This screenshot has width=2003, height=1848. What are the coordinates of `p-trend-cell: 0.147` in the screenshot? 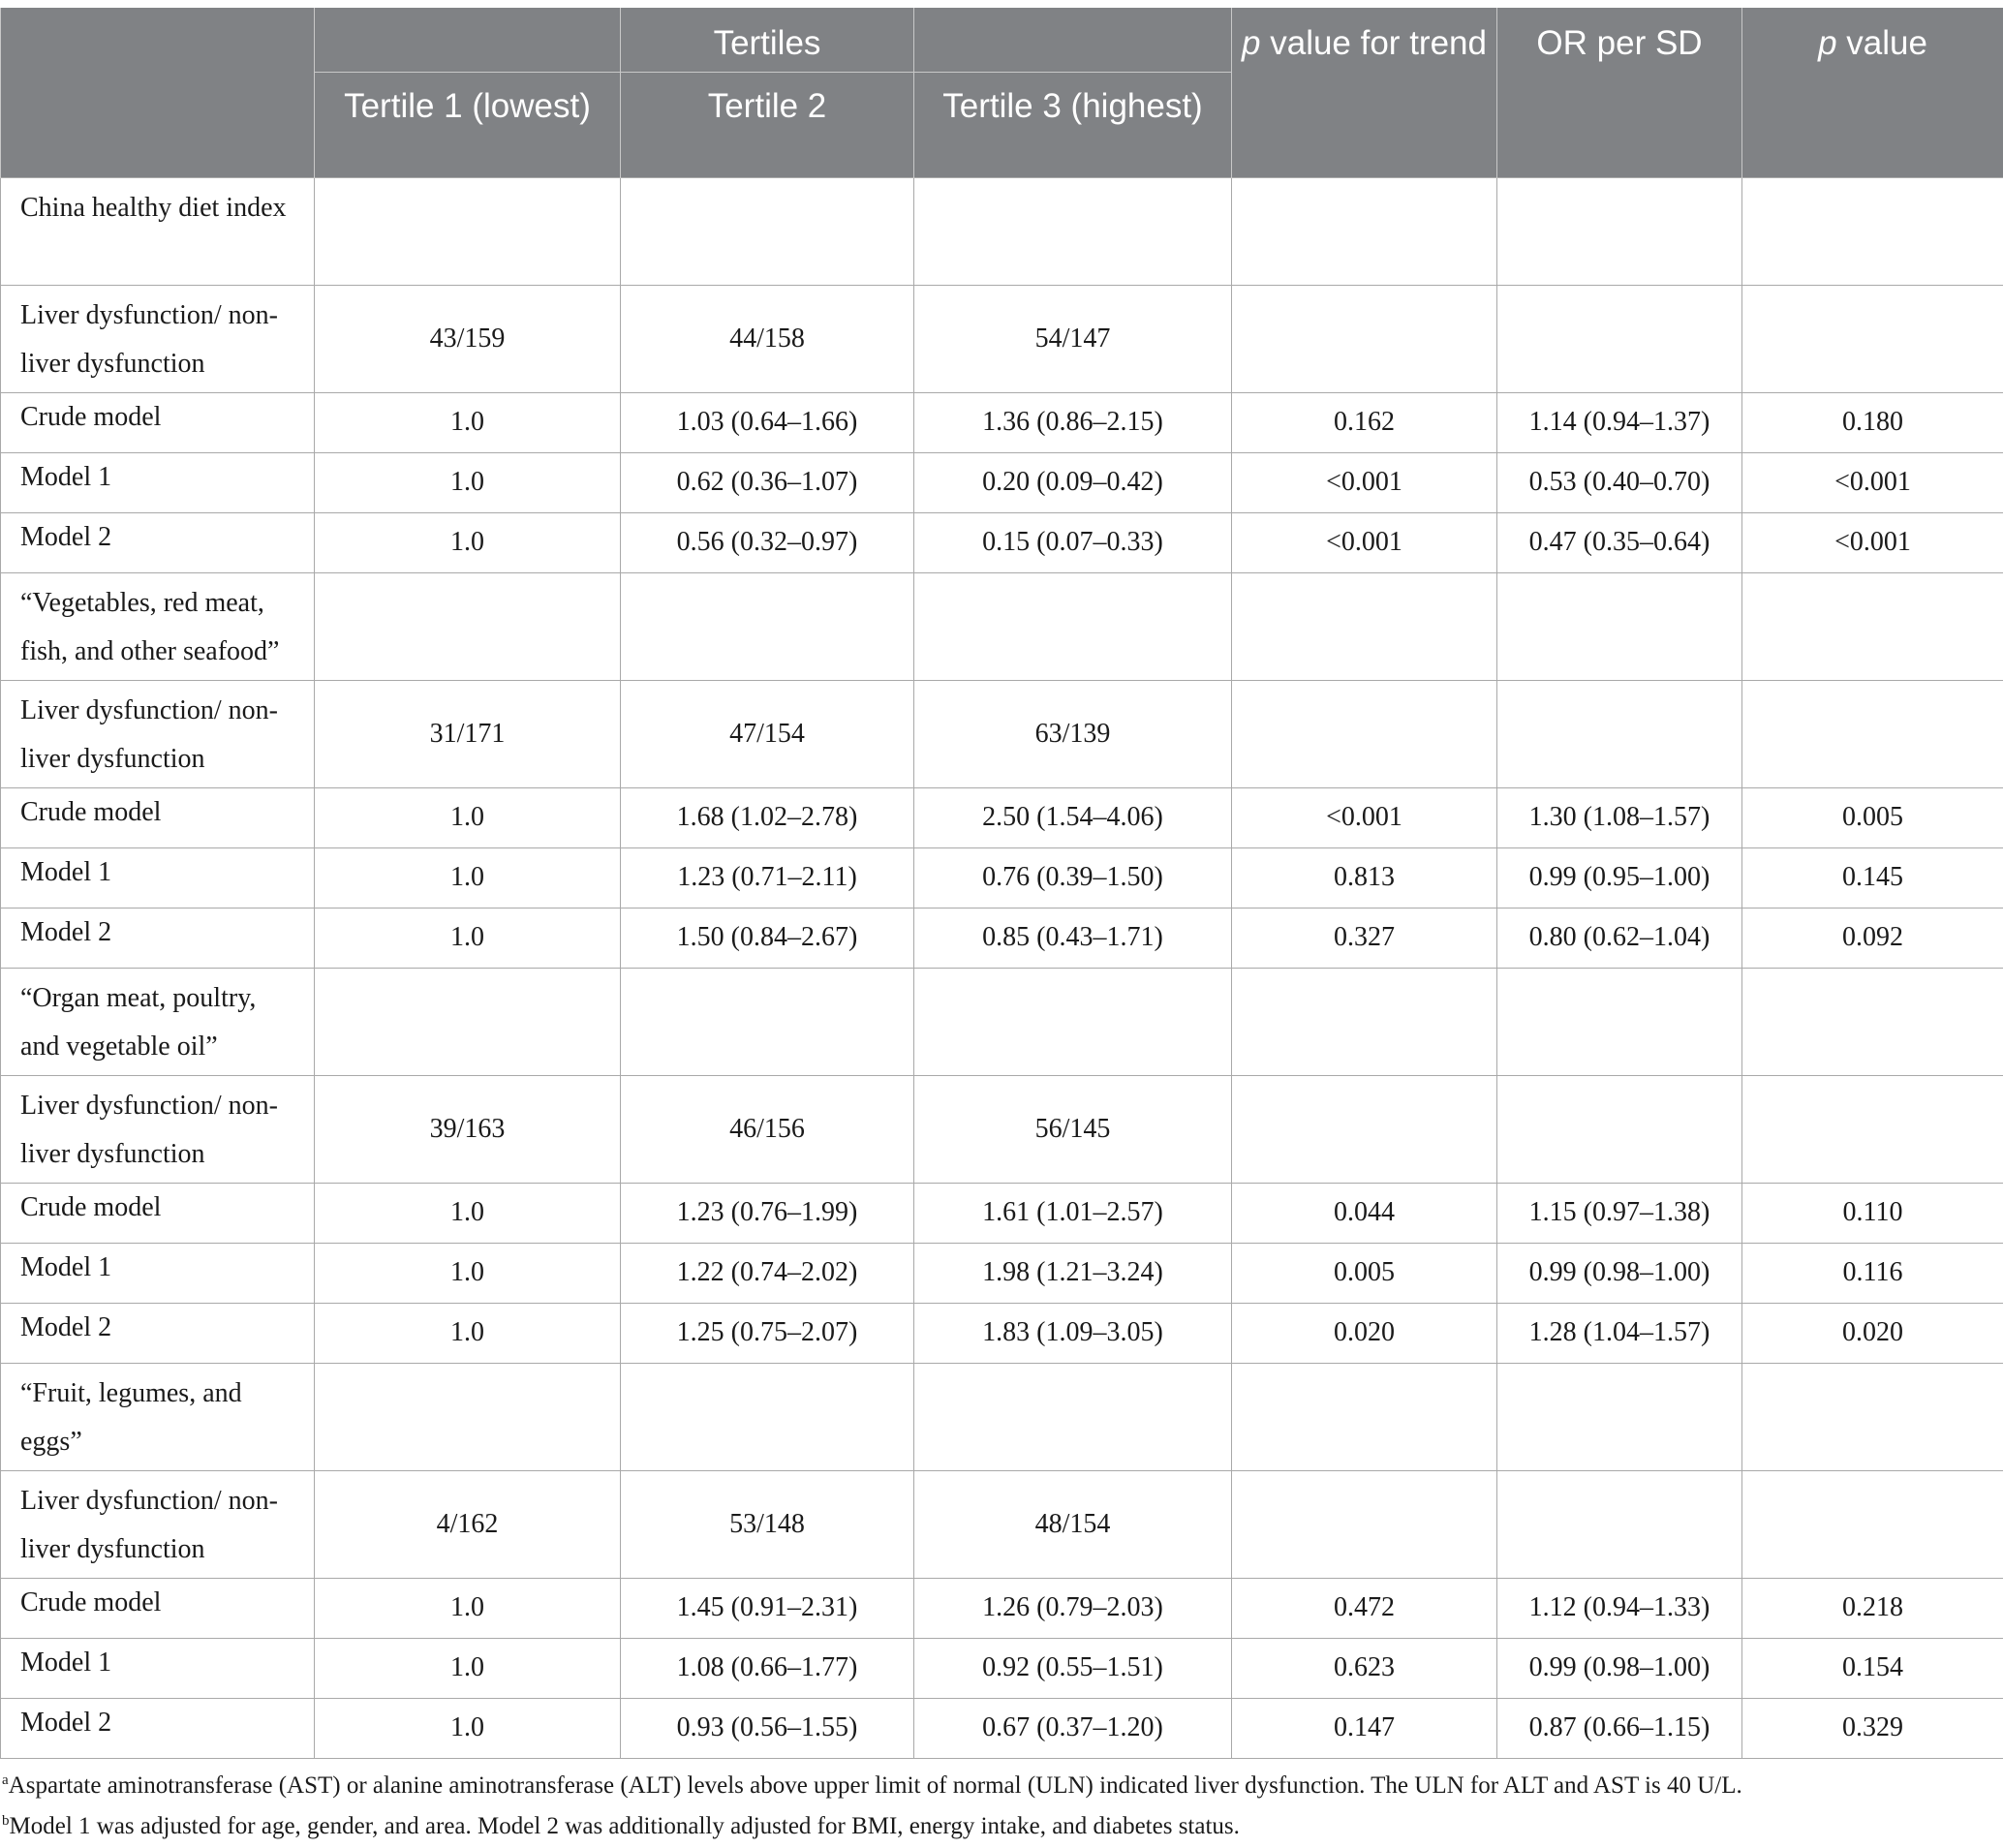 It's located at (1364, 1728).